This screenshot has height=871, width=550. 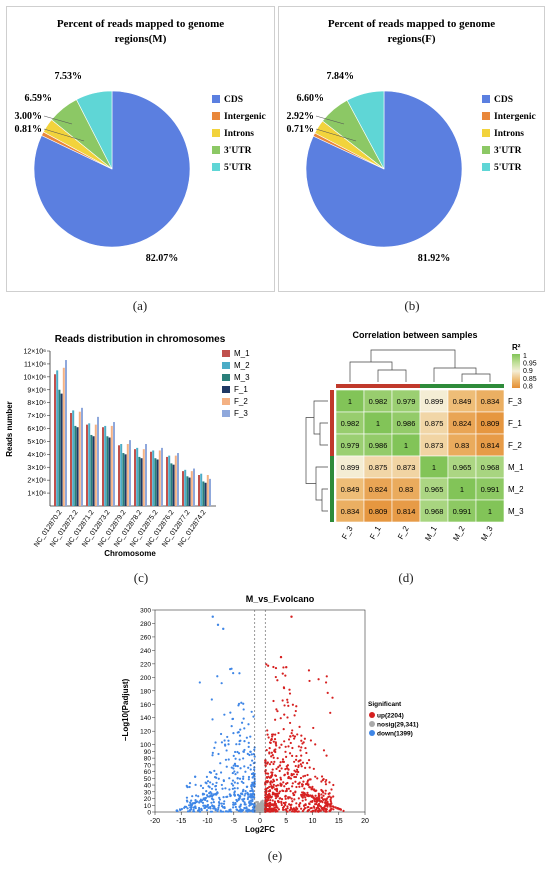 What do you see at coordinates (462, 445) in the screenshot?
I see `cell-value: 0.83` at bounding box center [462, 445].